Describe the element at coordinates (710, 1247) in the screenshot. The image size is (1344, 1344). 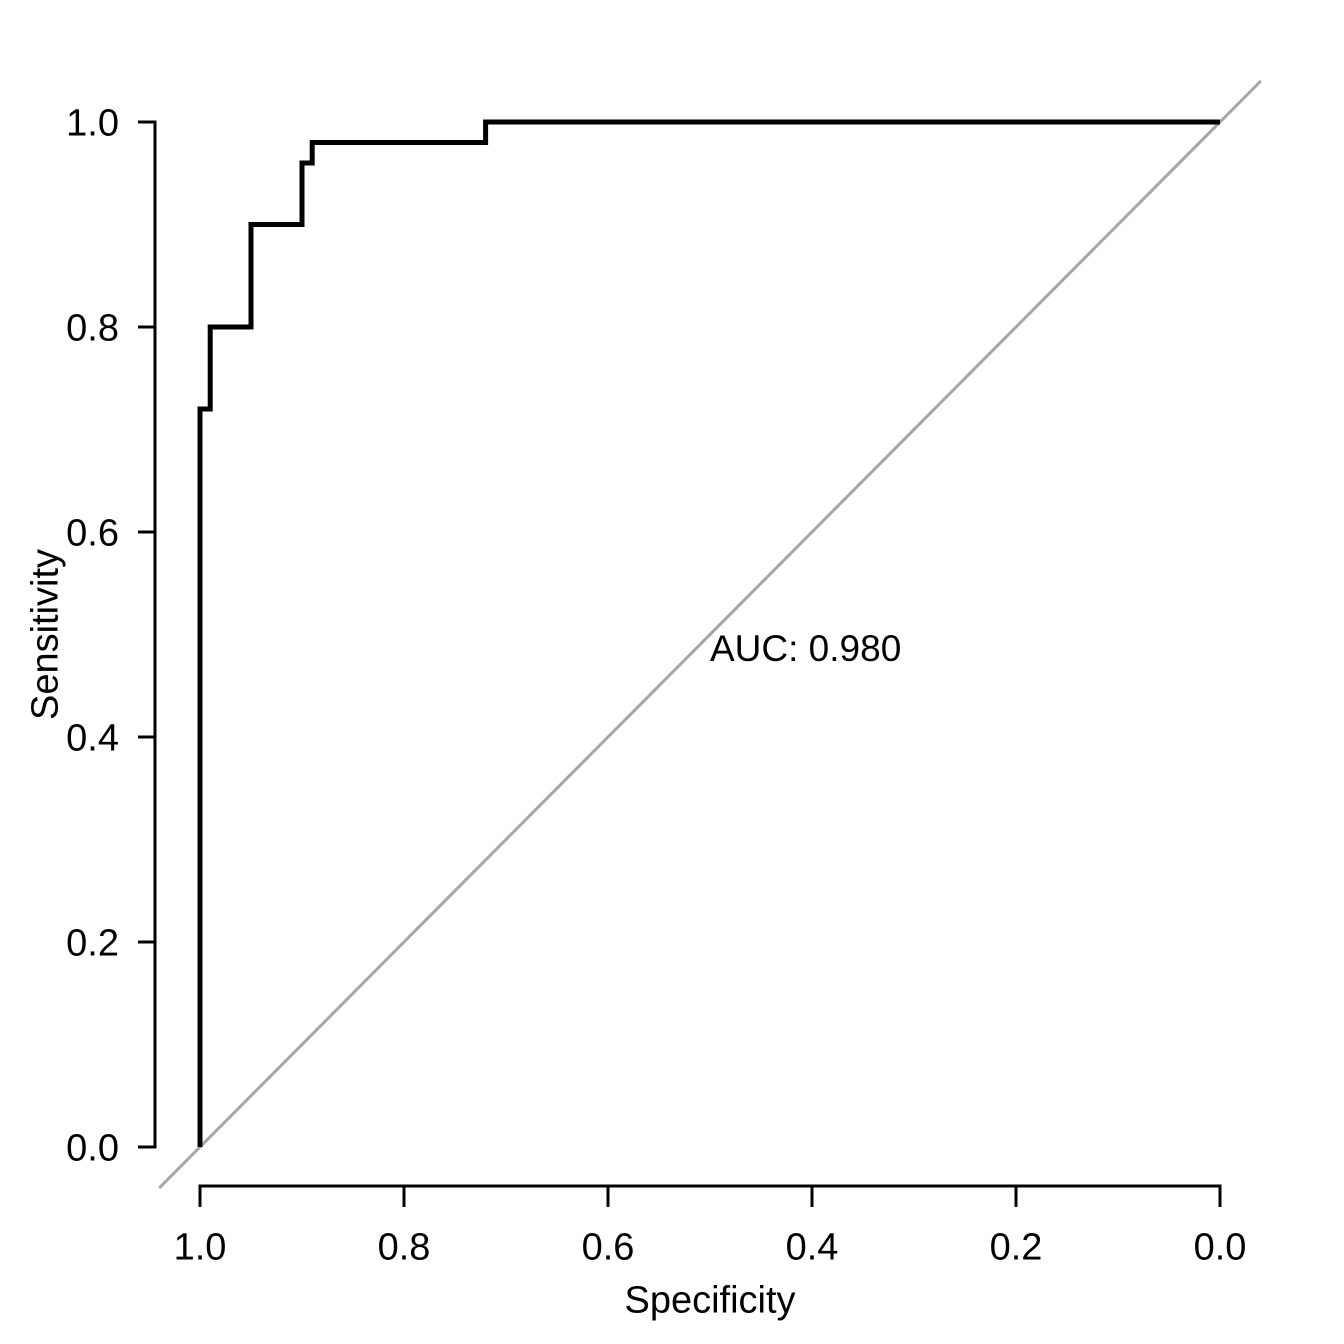
I see `x-axis-tick-labels: 1.0 0.8 0.6 0.4 0.2 0.0` at that location.